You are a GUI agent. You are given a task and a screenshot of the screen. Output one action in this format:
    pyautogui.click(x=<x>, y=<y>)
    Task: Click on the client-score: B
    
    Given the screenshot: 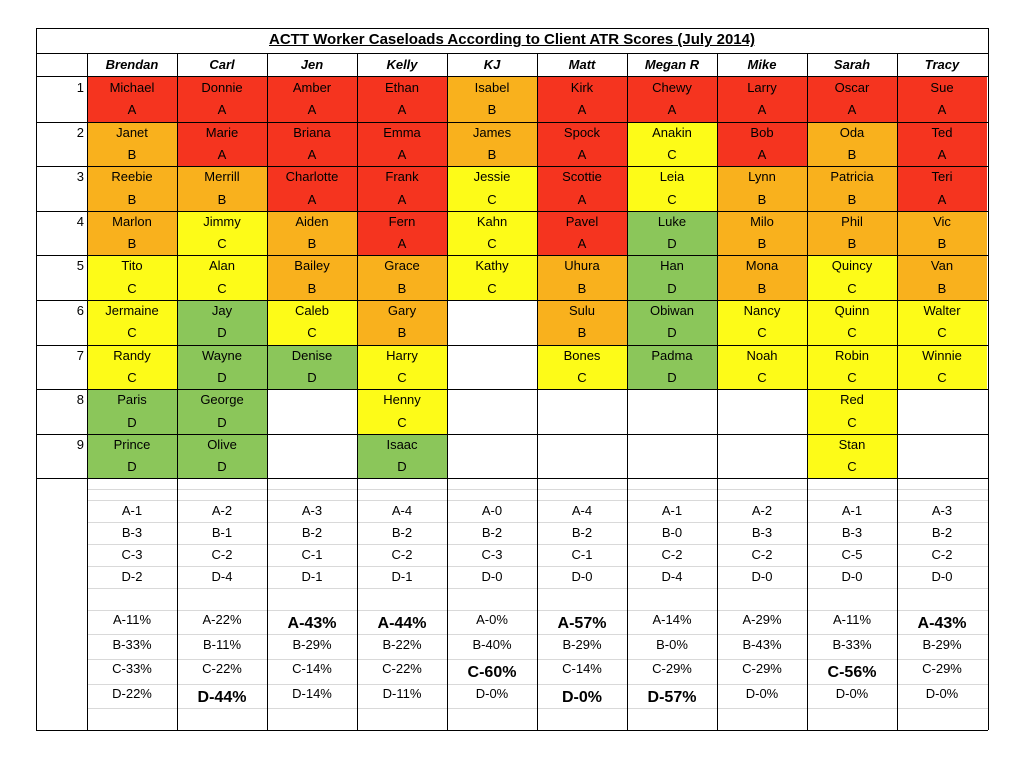 What is the action you would take?
    pyautogui.click(x=942, y=244)
    